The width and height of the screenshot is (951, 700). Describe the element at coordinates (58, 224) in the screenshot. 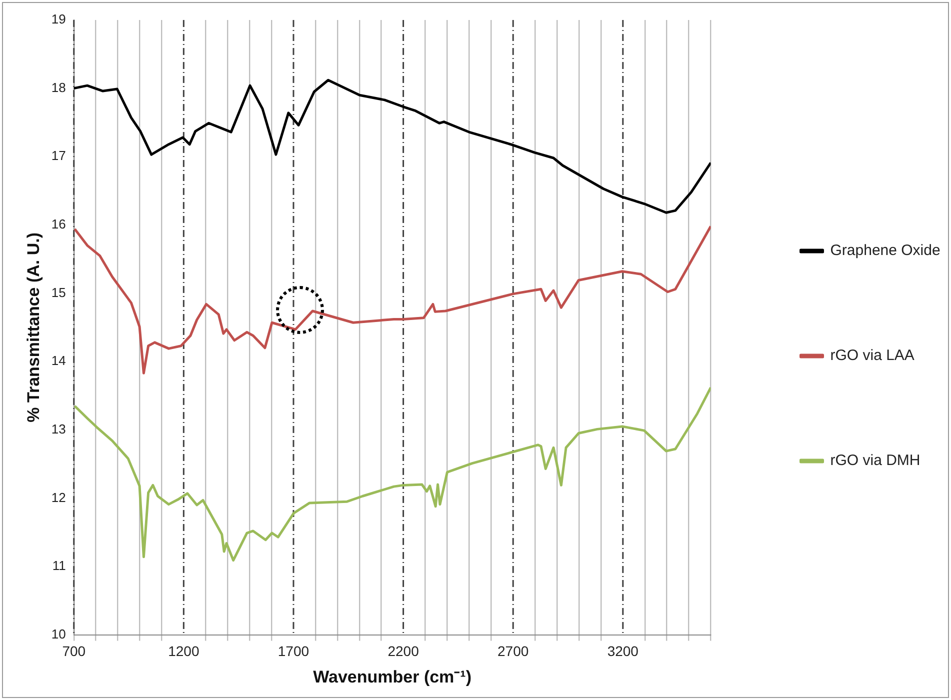

I see `y-tick-label: 16` at that location.